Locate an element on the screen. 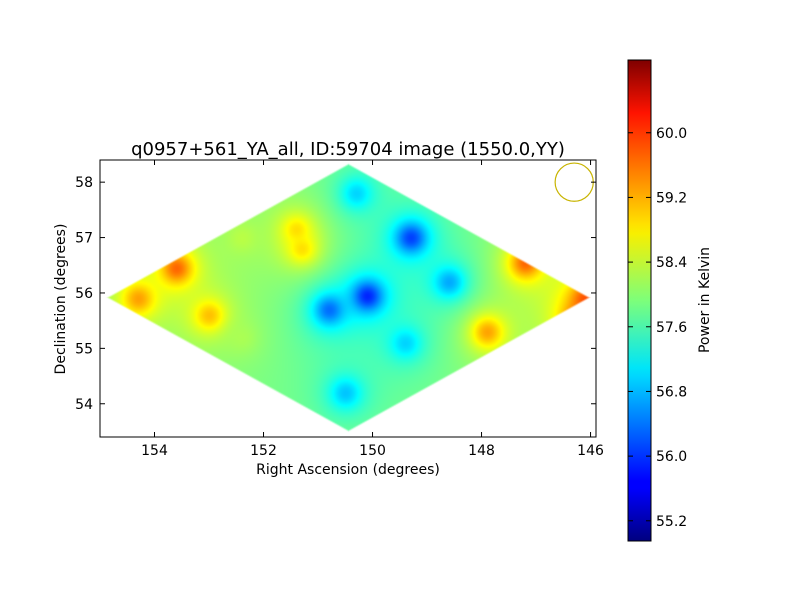  x-tick-label: 146 is located at coordinates (590, 451).